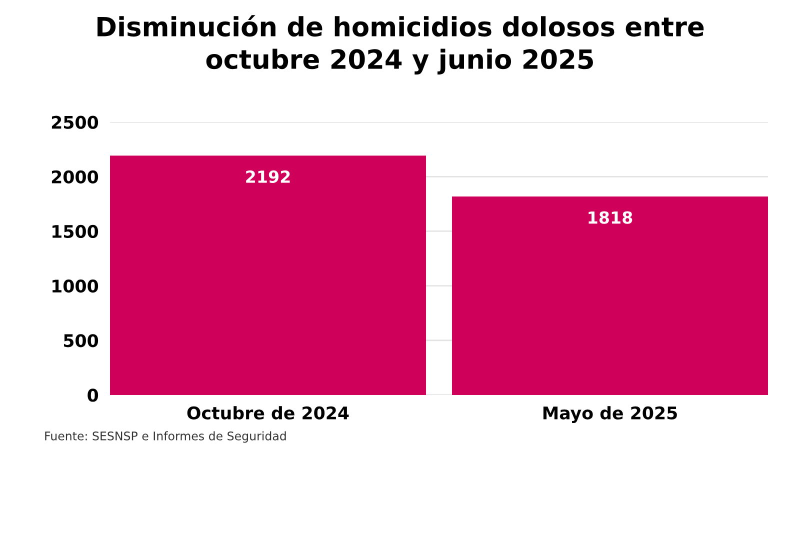 The height and width of the screenshot is (533, 800). Describe the element at coordinates (401, 44) in the screenshot. I see `chart-title: Disminución de homicidios dolosos entre octubre 2024 y junio 2025` at that location.